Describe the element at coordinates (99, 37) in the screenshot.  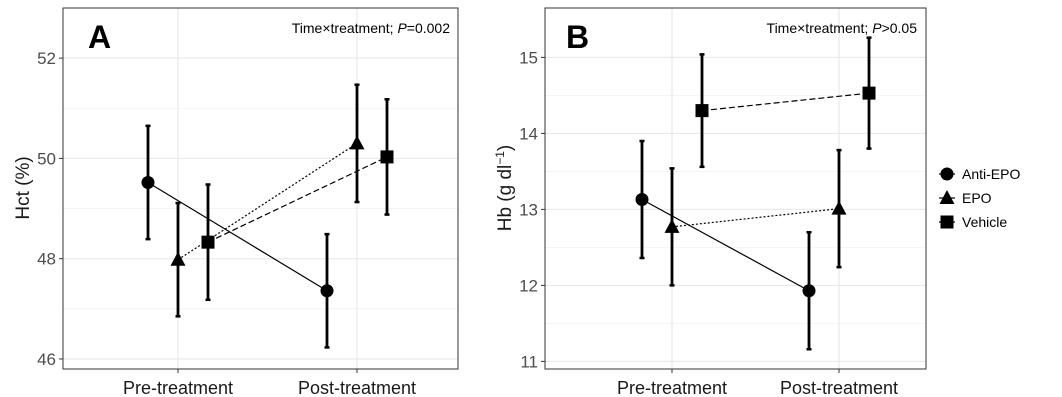
I see `panel-a-label: A` at that location.